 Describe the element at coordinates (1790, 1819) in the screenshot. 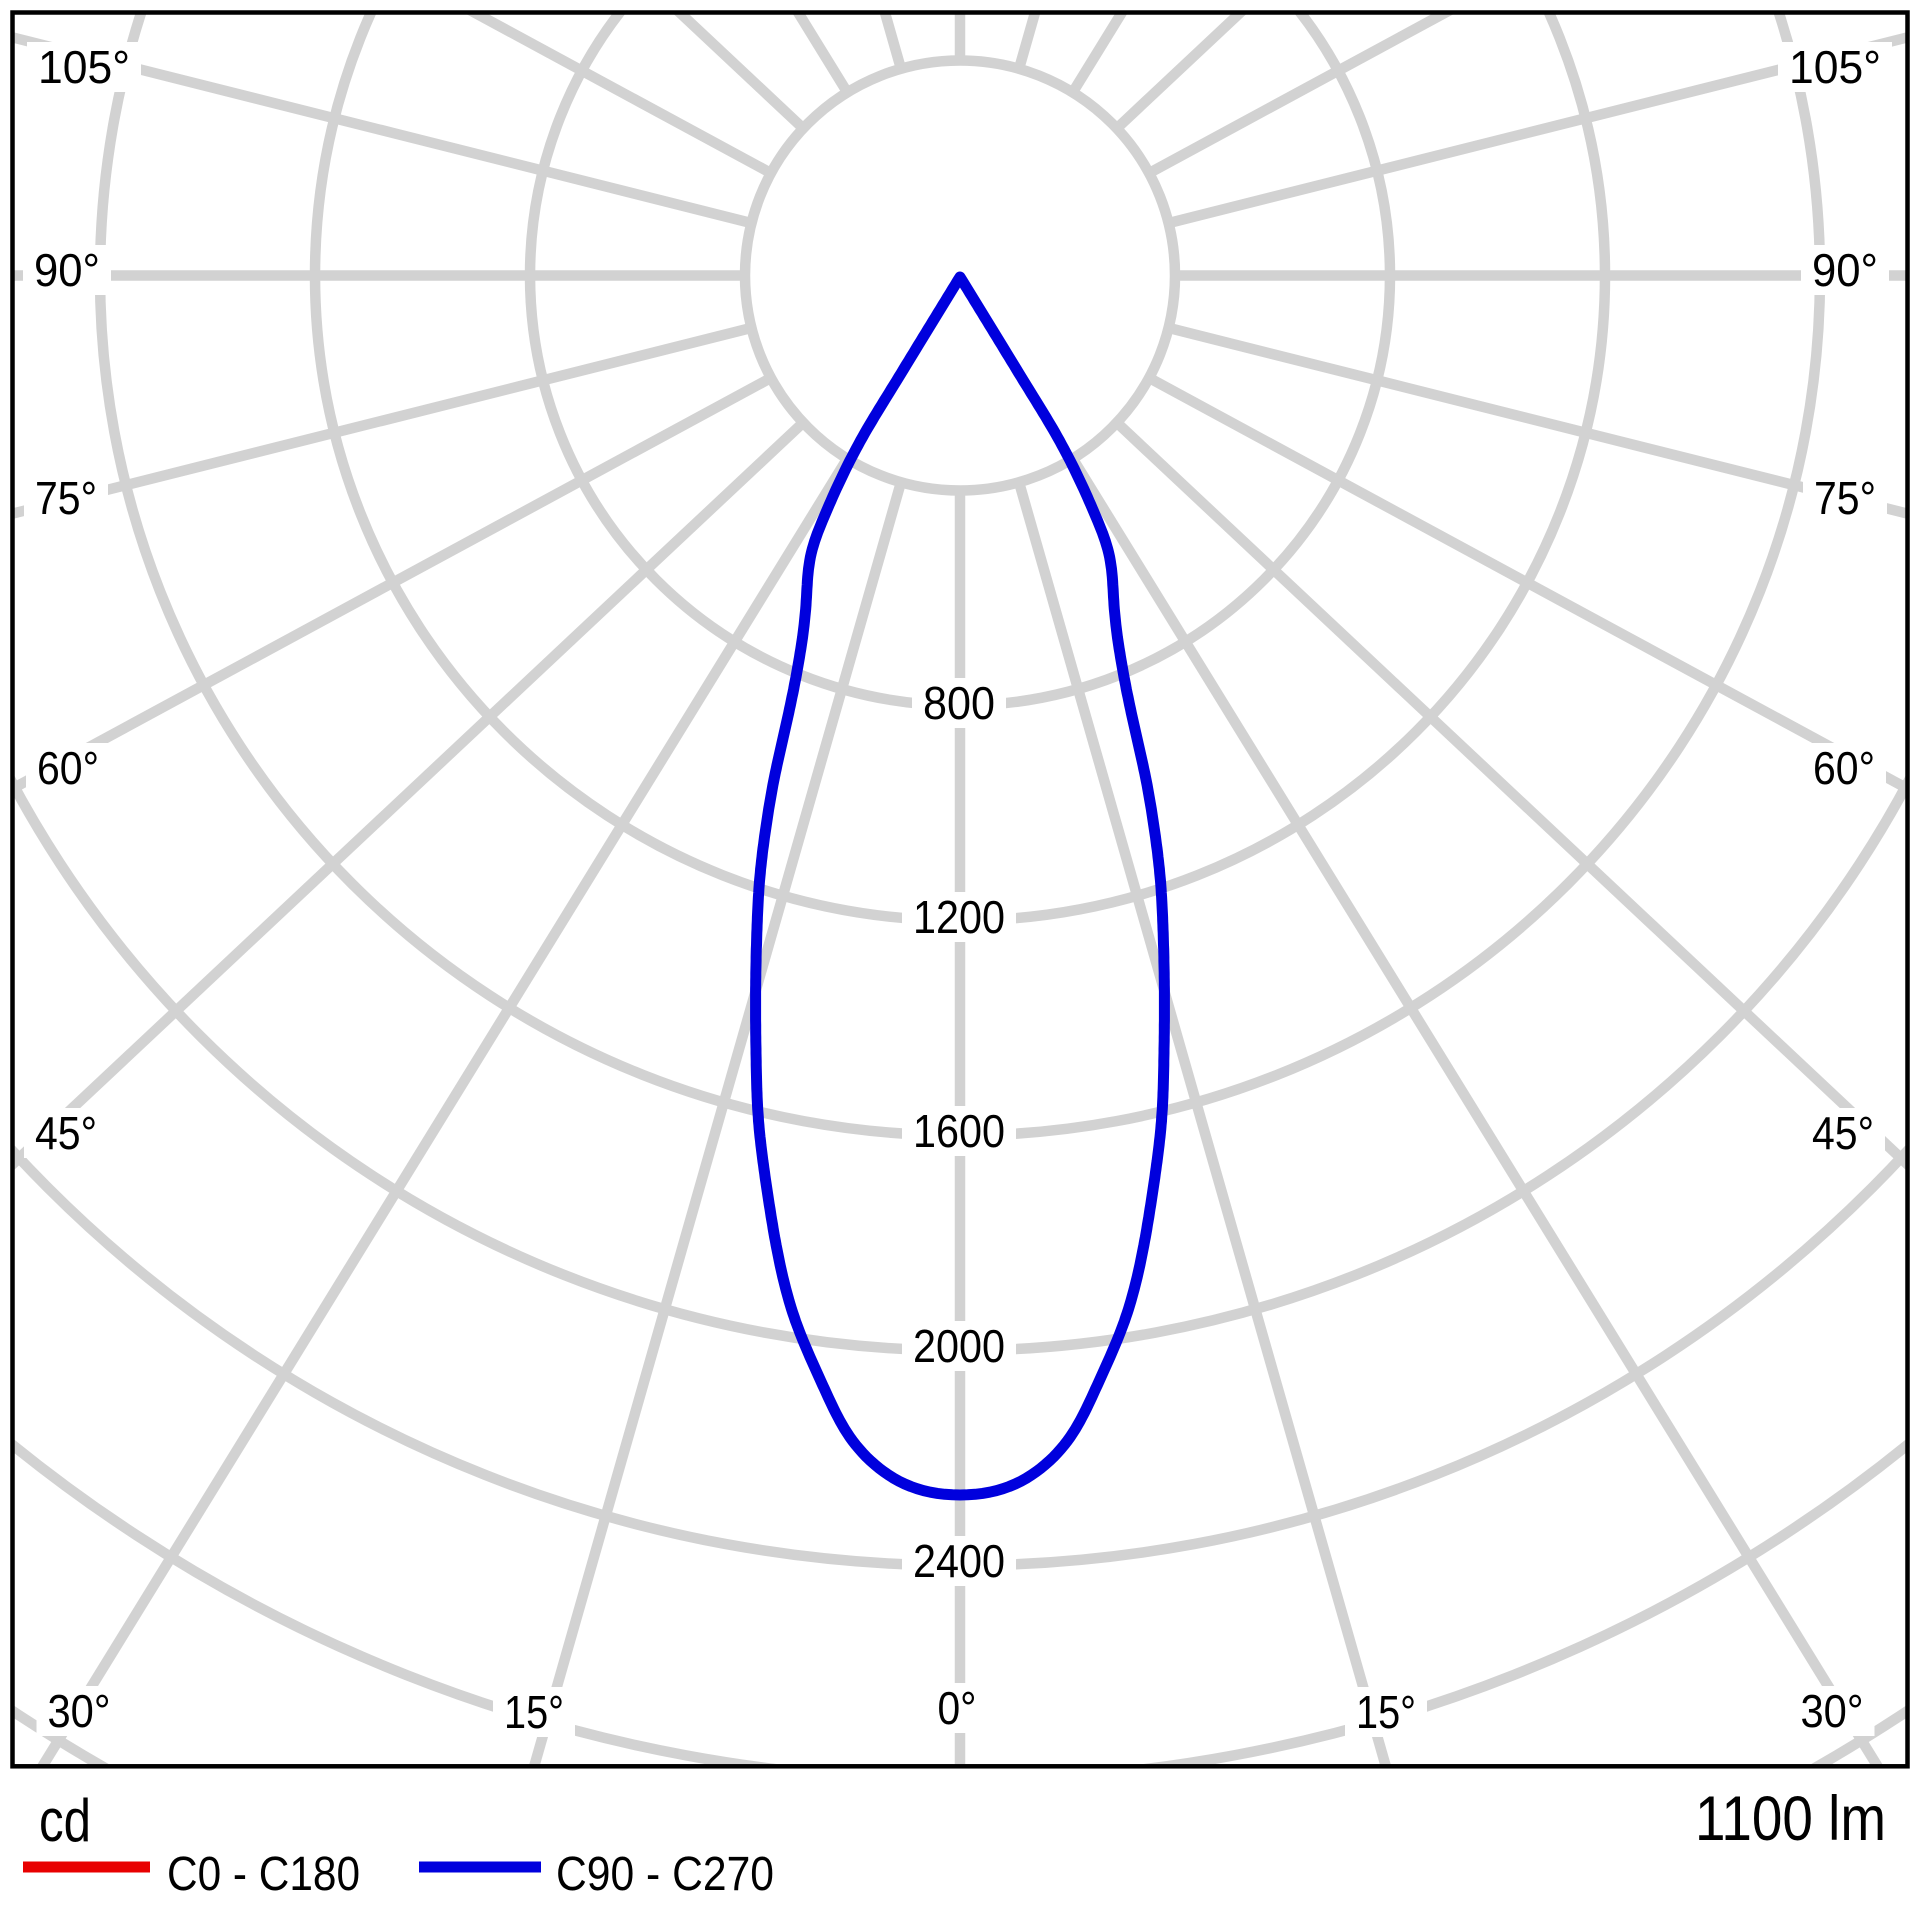

I see `svg-text: 1100 lm` at that location.